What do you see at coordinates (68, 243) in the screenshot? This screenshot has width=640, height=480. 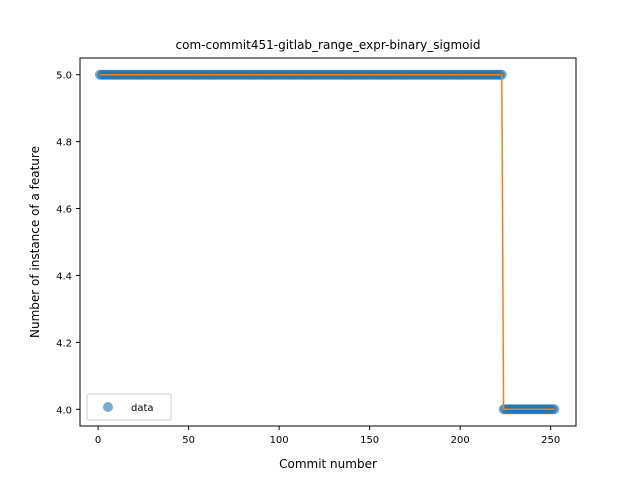 I see `y-axis: 4.0 4.2 4.4 4.6 4.8 5.0` at bounding box center [68, 243].